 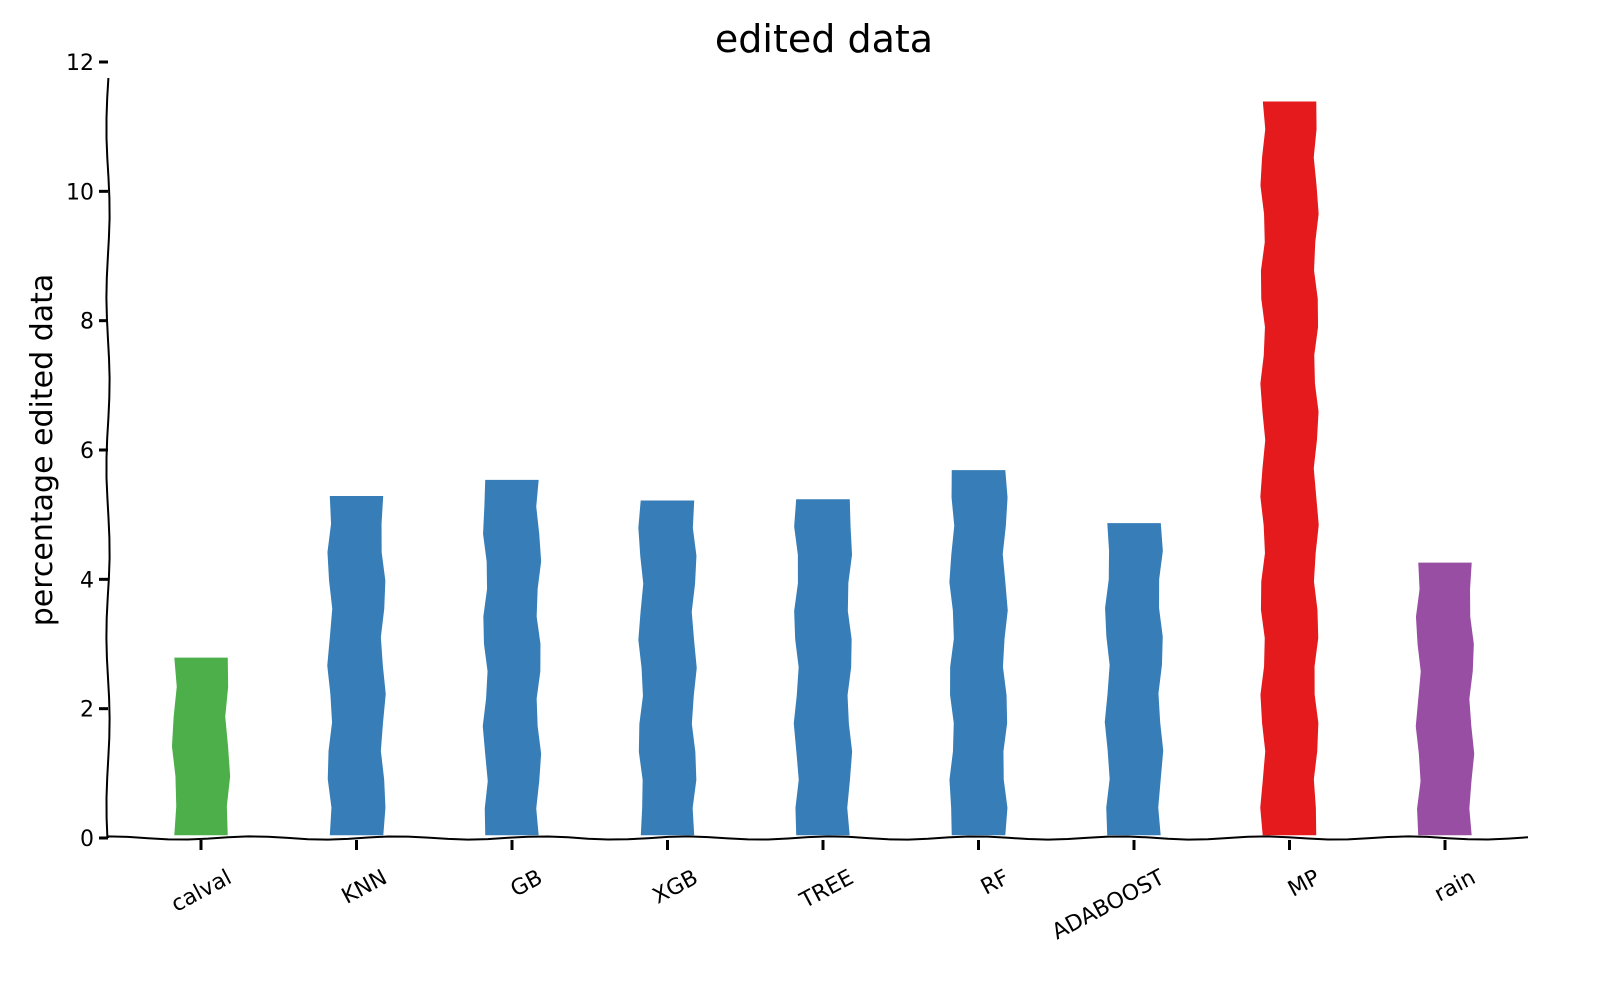 What do you see at coordinates (87, 839) in the screenshot?
I see `y-tick-label-0: 0` at bounding box center [87, 839].